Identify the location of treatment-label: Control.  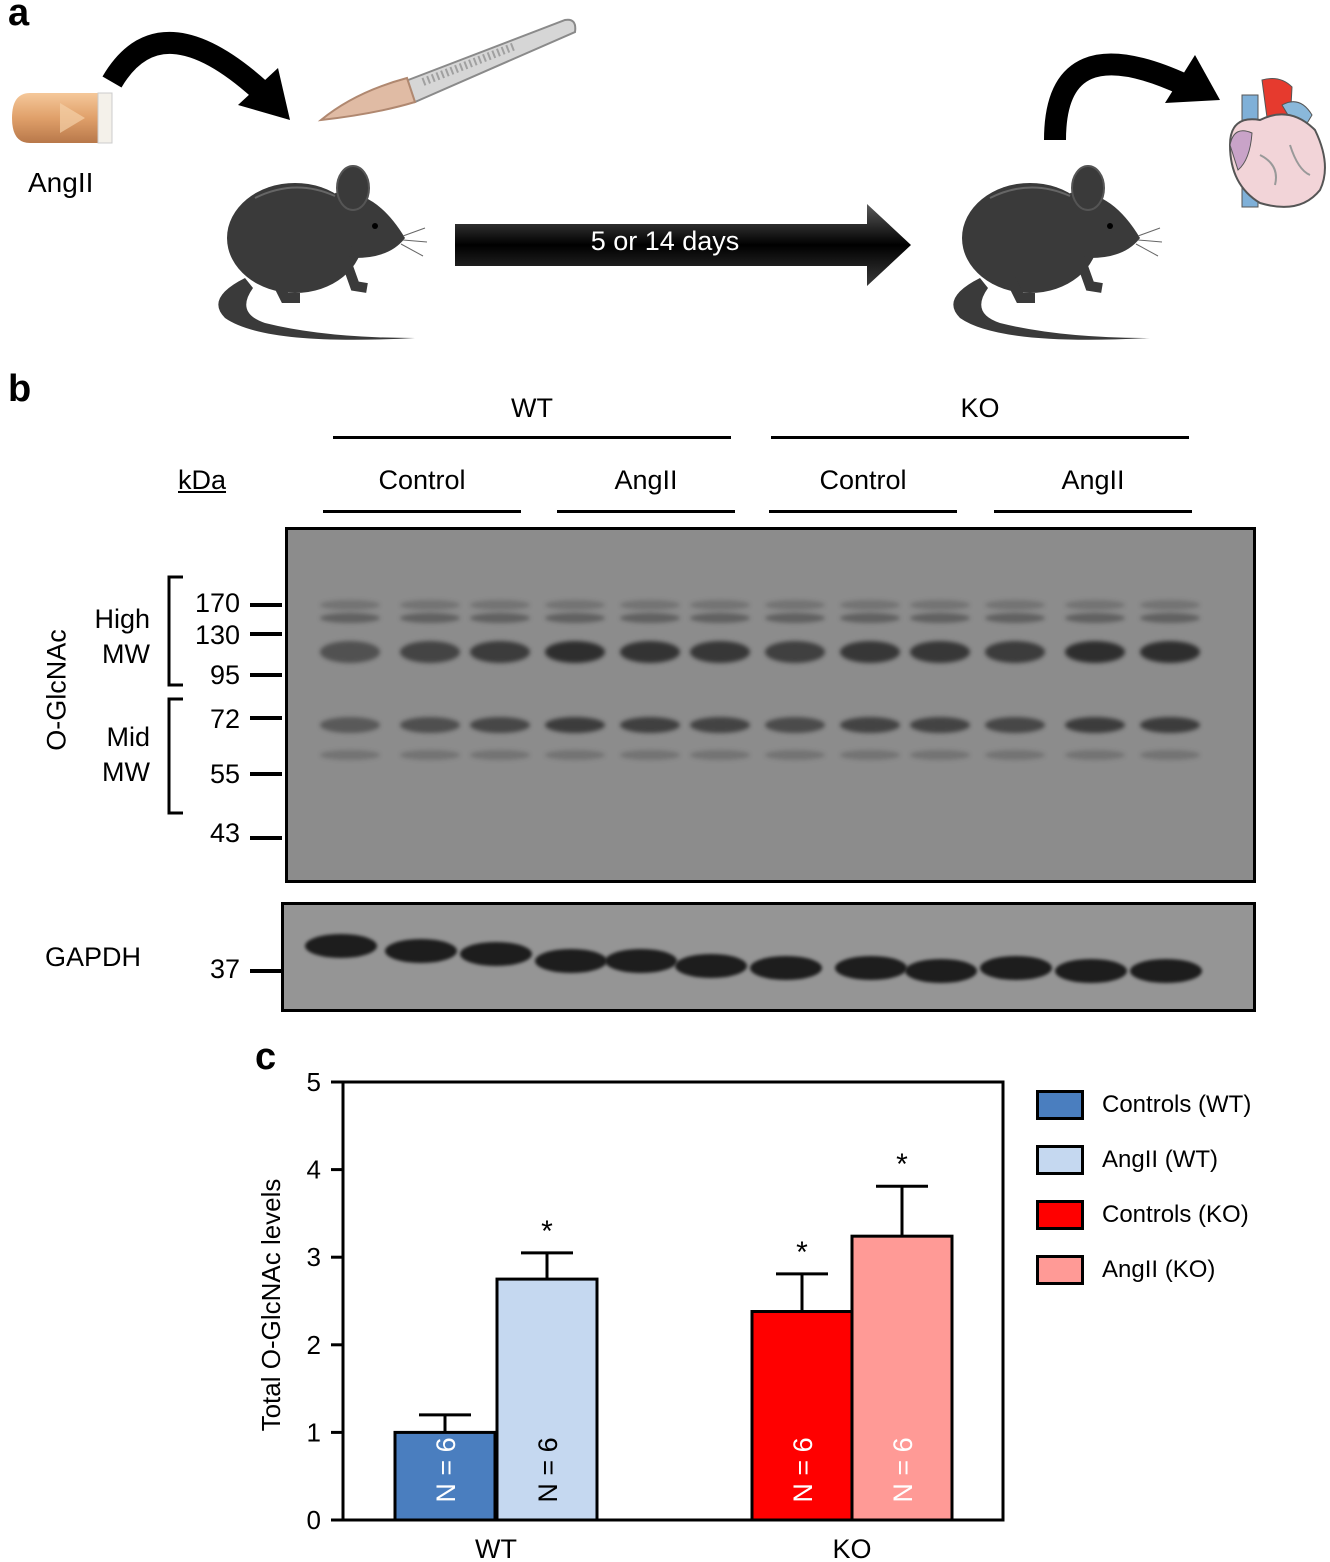
(863, 480).